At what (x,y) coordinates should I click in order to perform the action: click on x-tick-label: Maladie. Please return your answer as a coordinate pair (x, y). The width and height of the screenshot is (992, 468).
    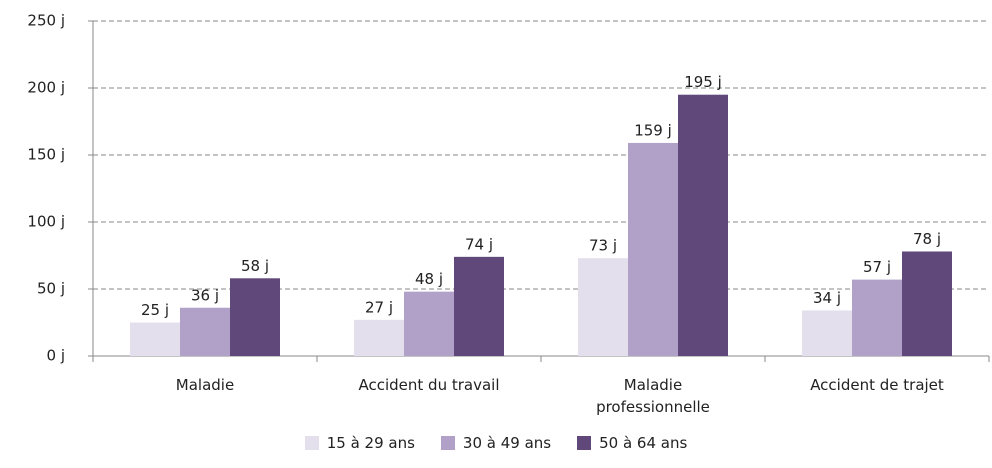
    Looking at the image, I should click on (205, 385).